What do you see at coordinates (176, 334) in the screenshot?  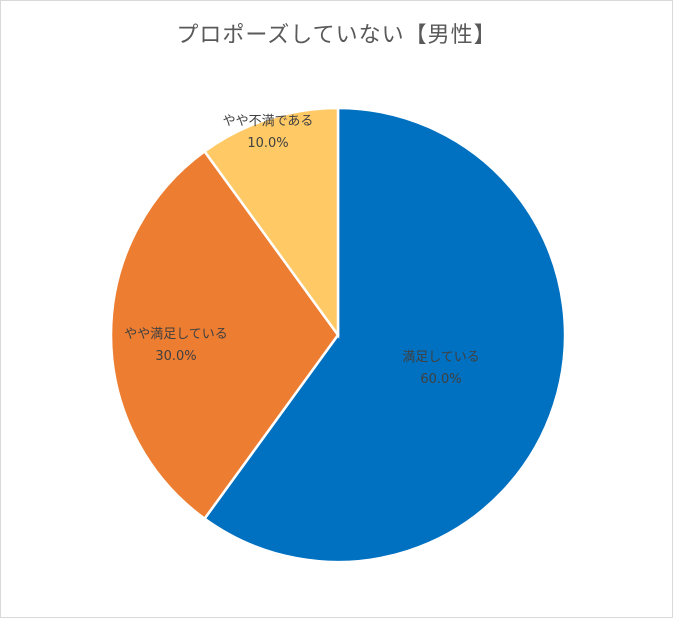 I see `slice-label-2: やや満足している` at bounding box center [176, 334].